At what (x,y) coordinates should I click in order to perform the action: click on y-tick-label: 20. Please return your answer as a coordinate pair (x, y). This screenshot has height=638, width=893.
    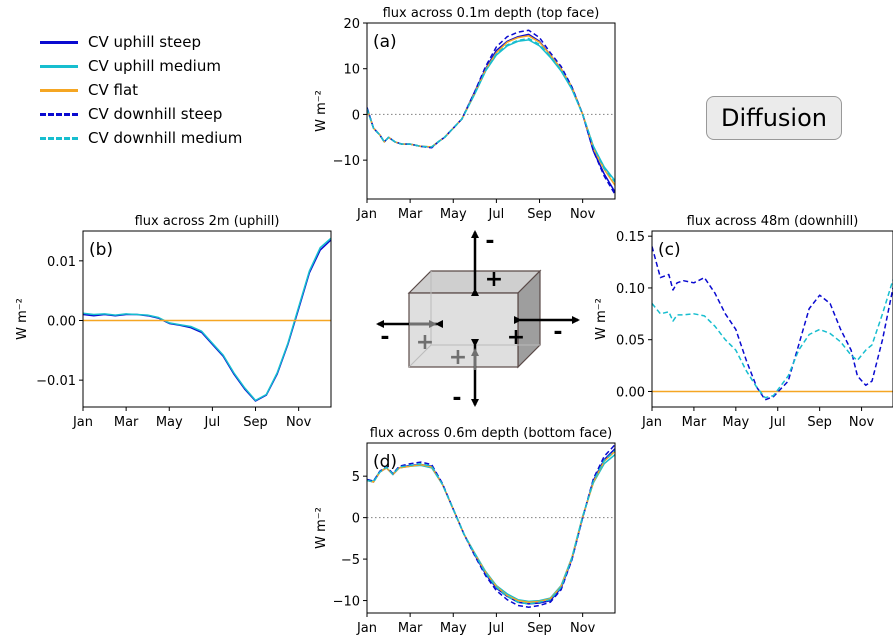
    Looking at the image, I should click on (351, 24).